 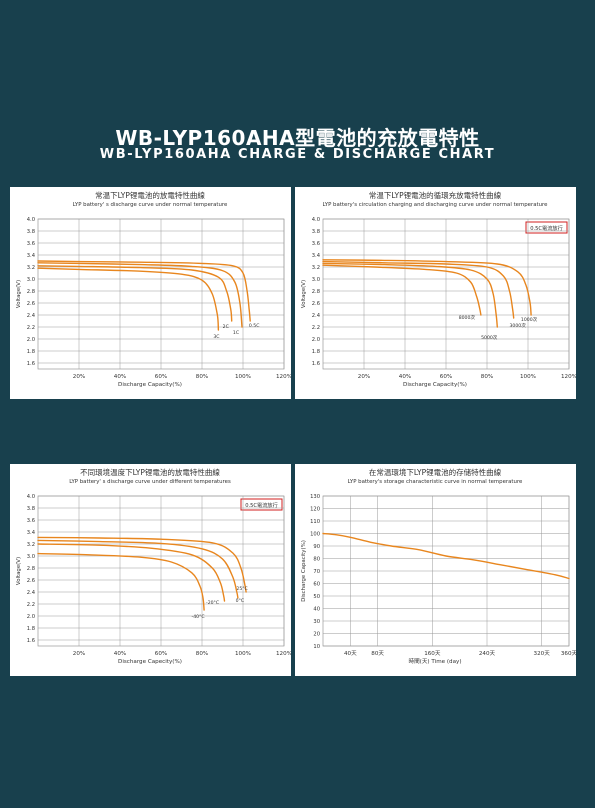 I want to click on chart-title: 常温下LYP锂電池的放電特性曲線, so click(x=150, y=195).